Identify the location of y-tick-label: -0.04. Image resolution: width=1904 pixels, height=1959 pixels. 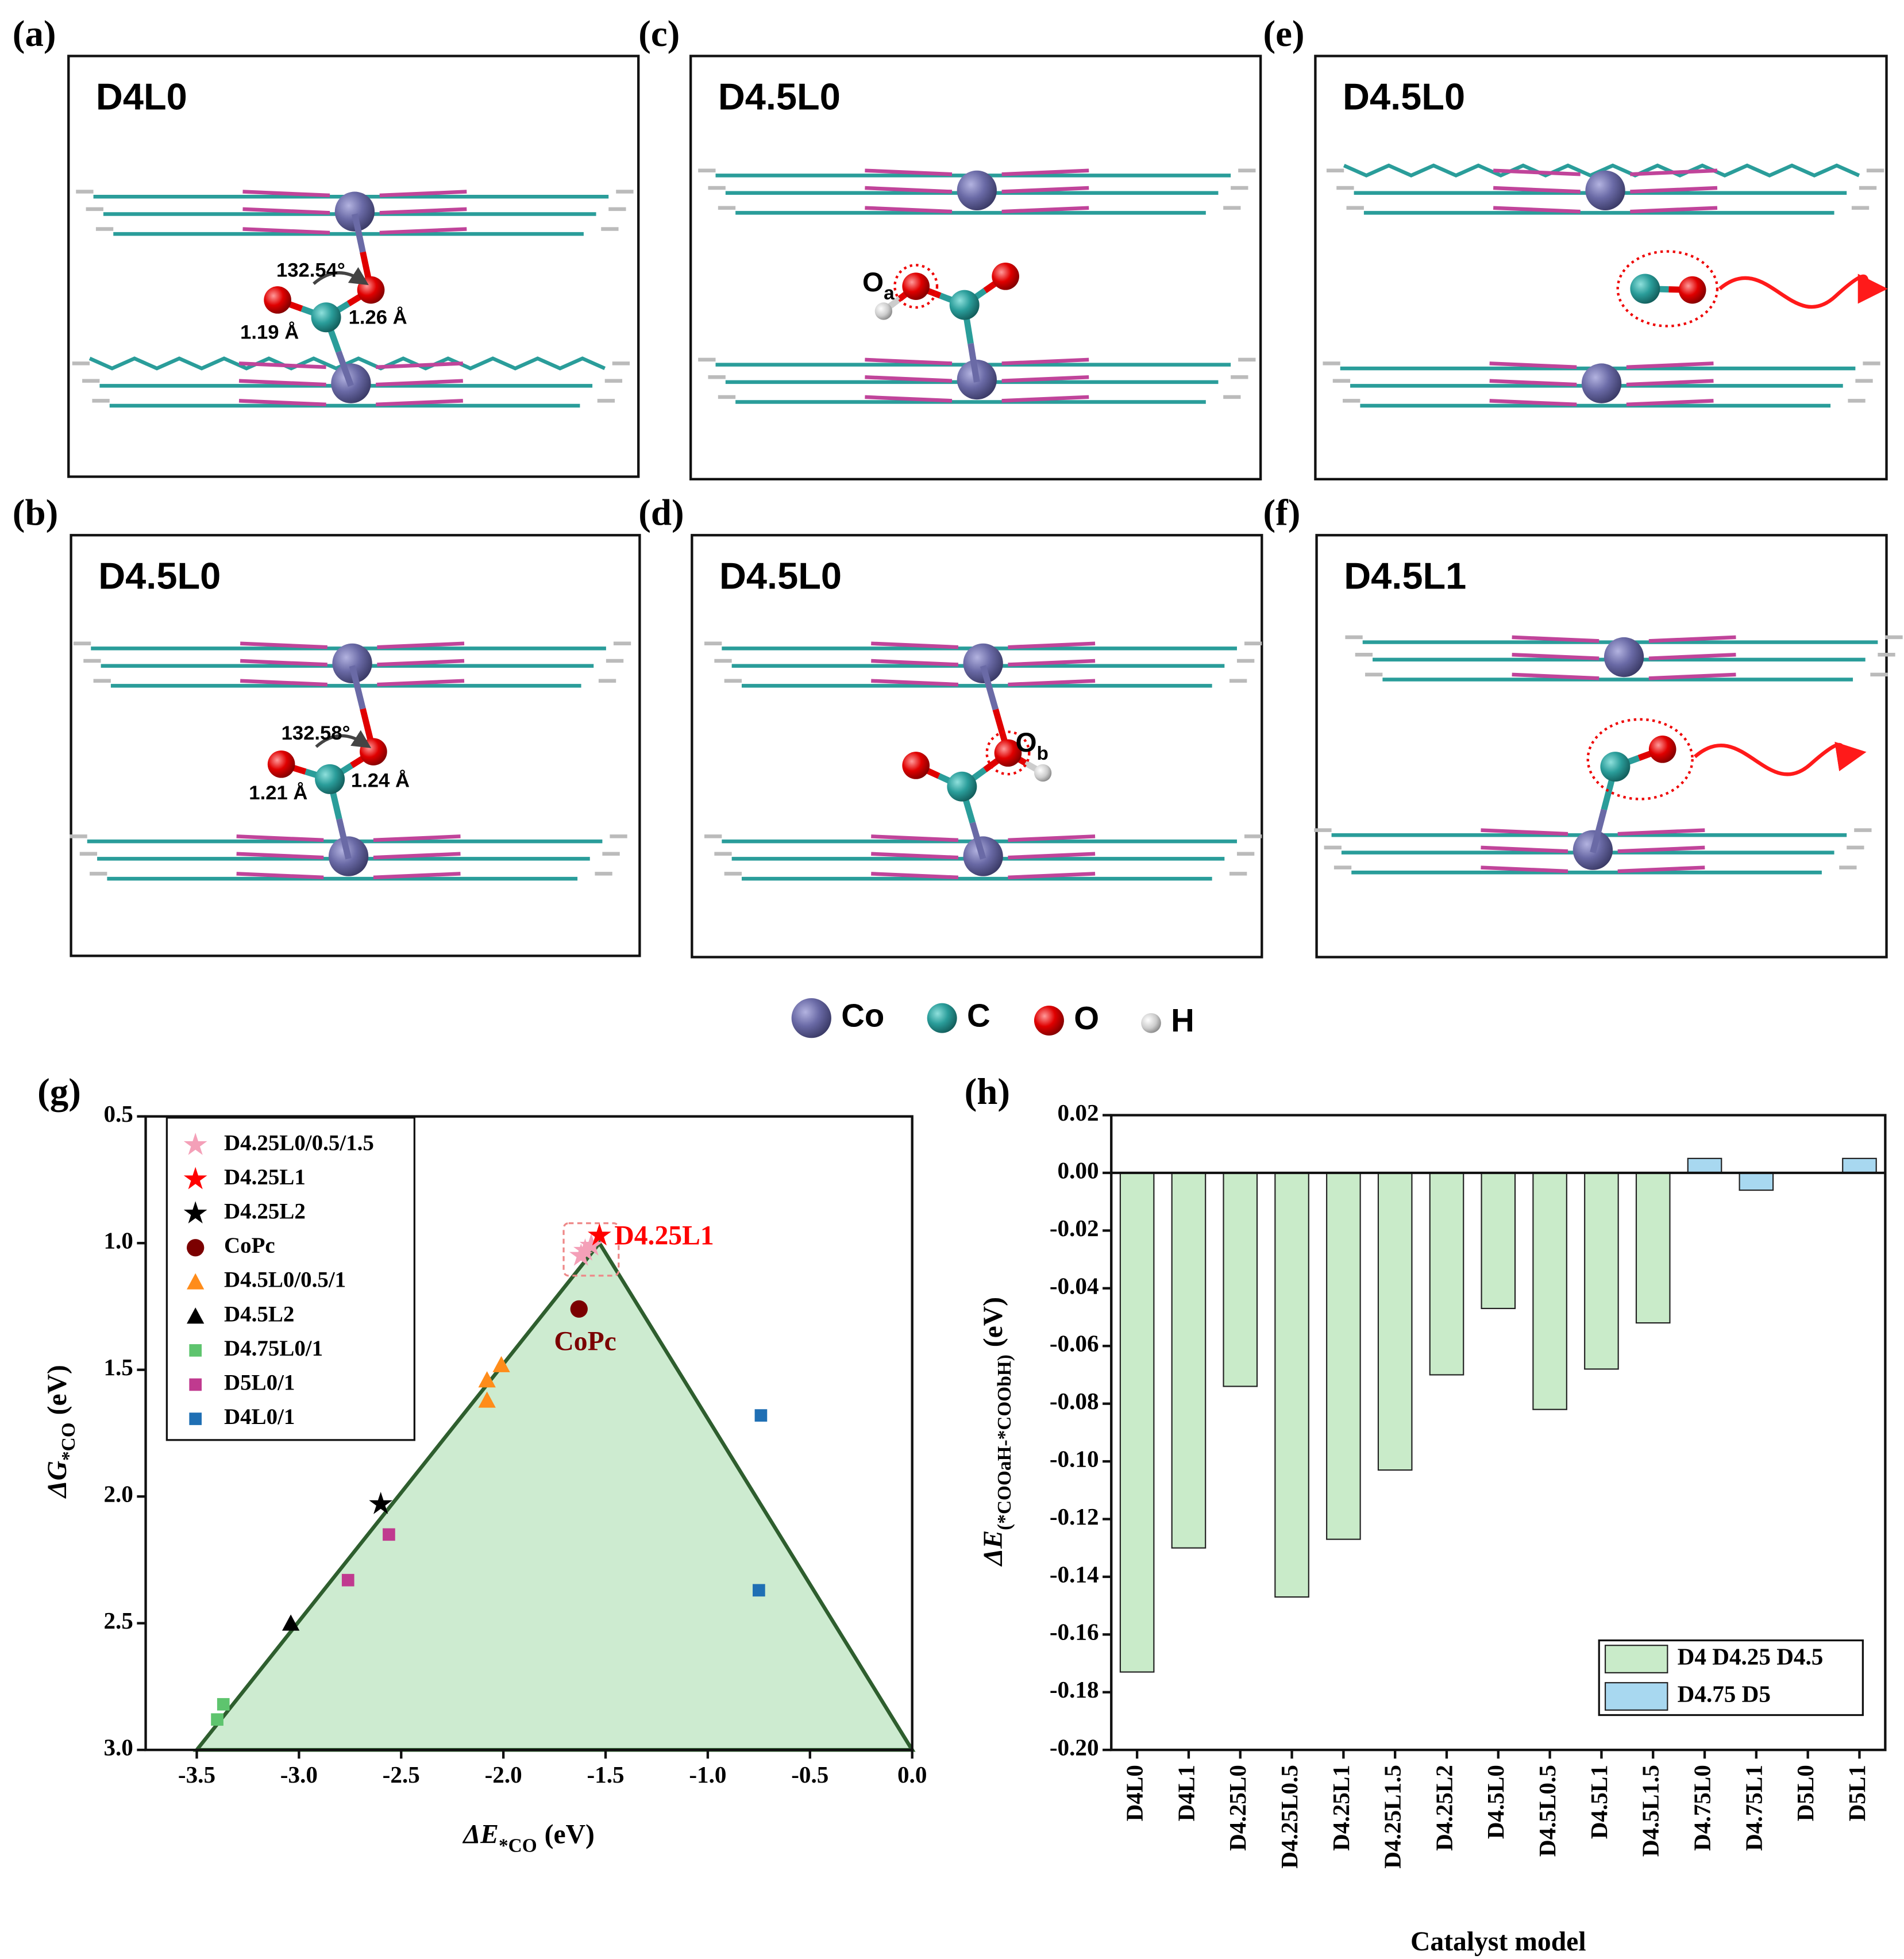
(1074, 1285).